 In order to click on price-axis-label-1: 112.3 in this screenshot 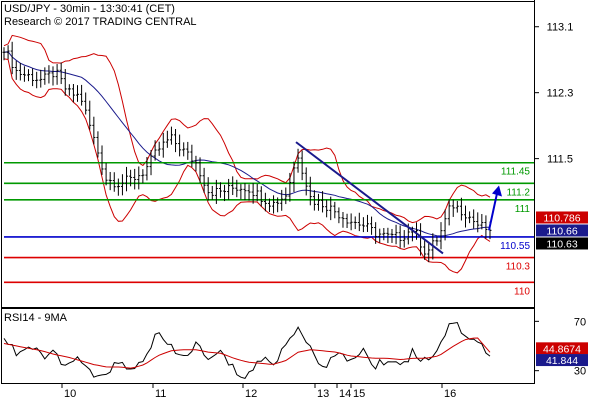, I will do `click(560, 94)`.